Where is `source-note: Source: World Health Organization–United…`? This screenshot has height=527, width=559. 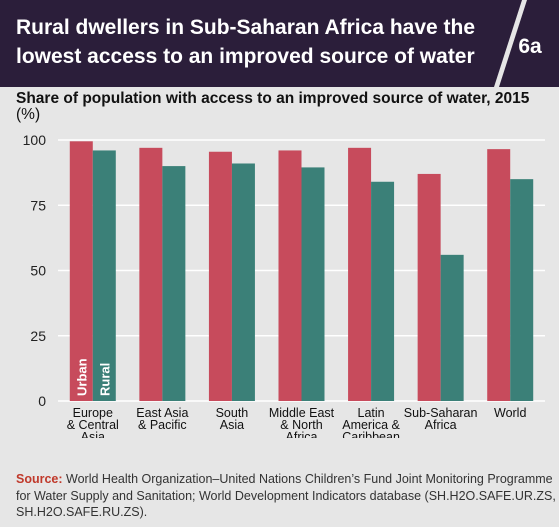 source-note: Source: World Health Organization–United… is located at coordinates (286, 496).